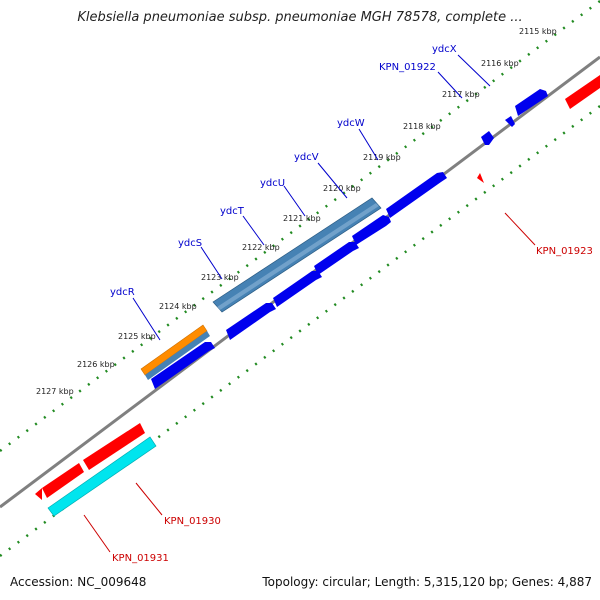 The height and width of the screenshot is (600, 600). Describe the element at coordinates (192, 521) in the screenshot. I see `gene-label-KPN_01930: KPN_01930` at that location.